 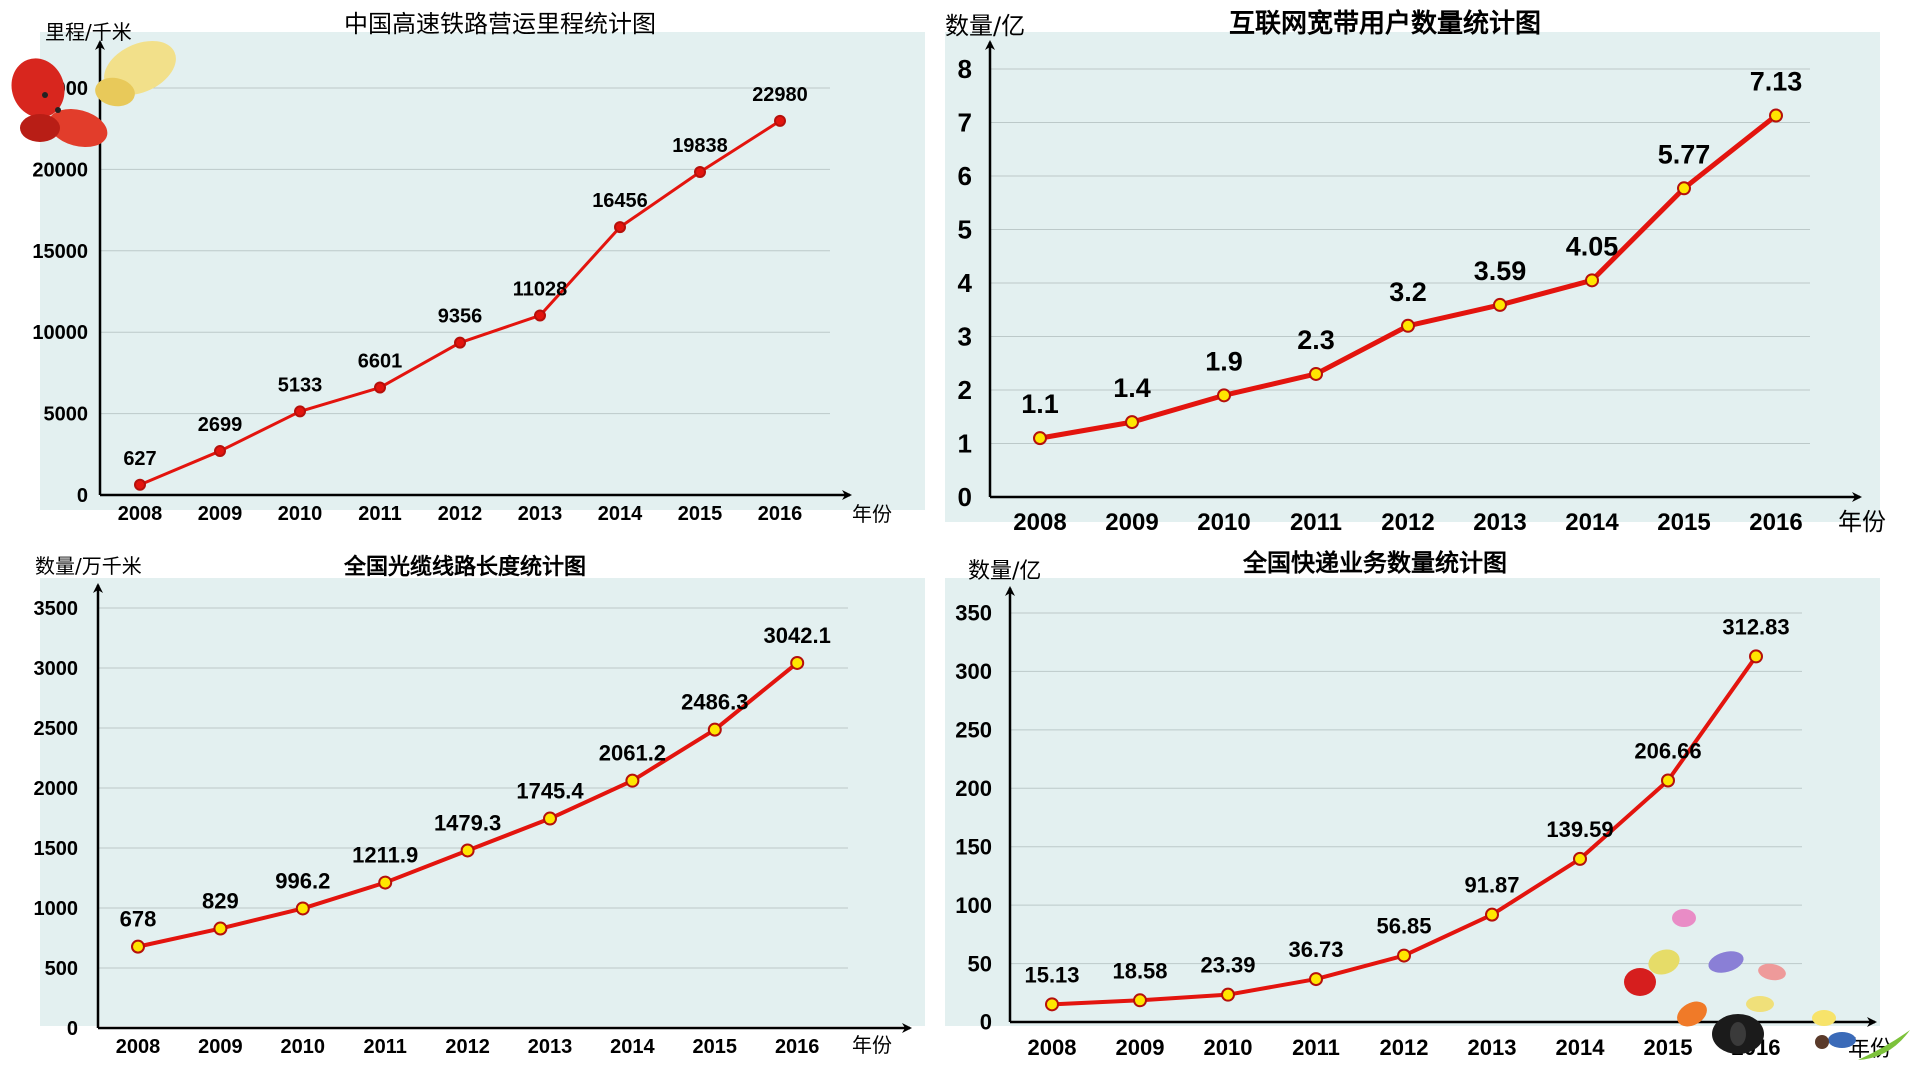 What do you see at coordinates (1139, 970) in the screenshot?
I see `data-label: 18.58` at bounding box center [1139, 970].